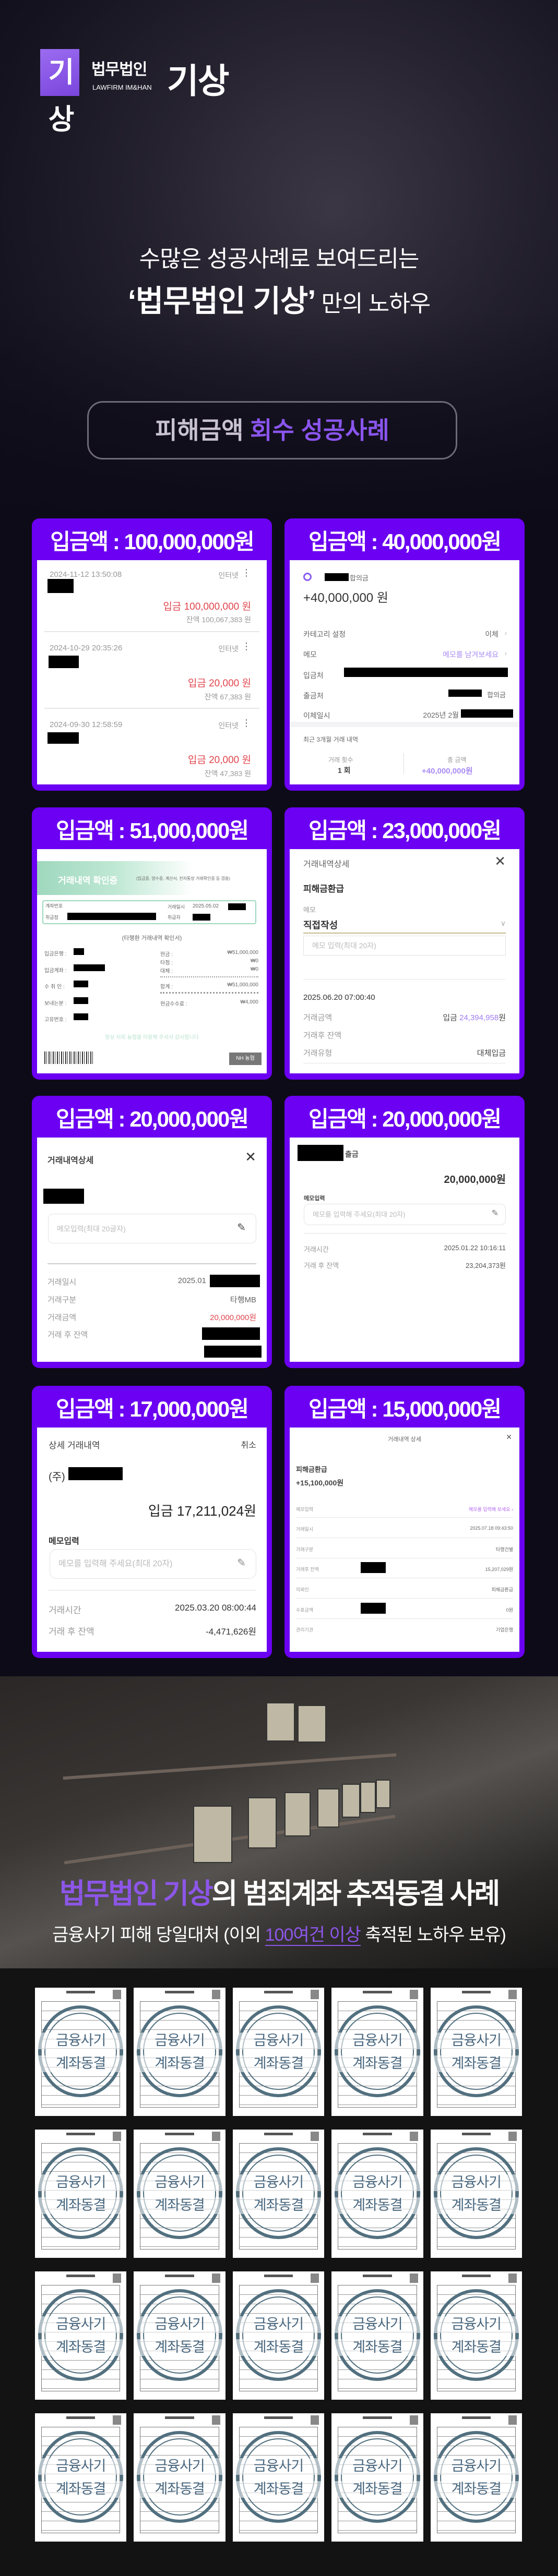  What do you see at coordinates (470, 654) in the screenshot?
I see `memo-value: 메모를 남겨보세요` at bounding box center [470, 654].